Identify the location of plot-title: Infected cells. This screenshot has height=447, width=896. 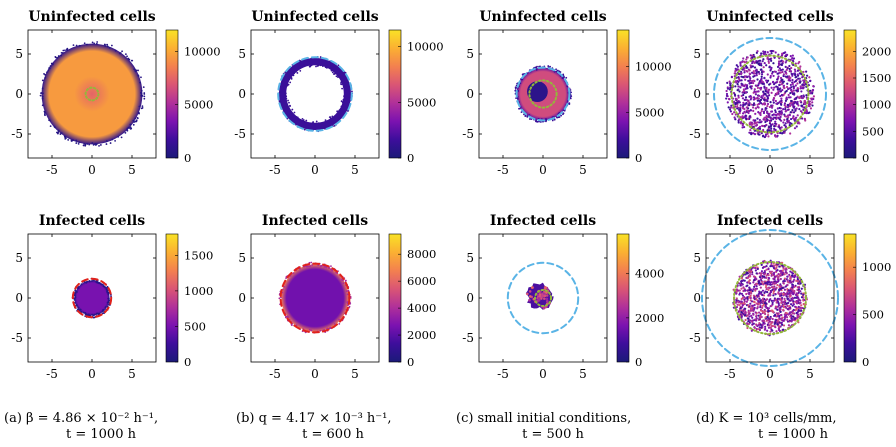
(543, 221).